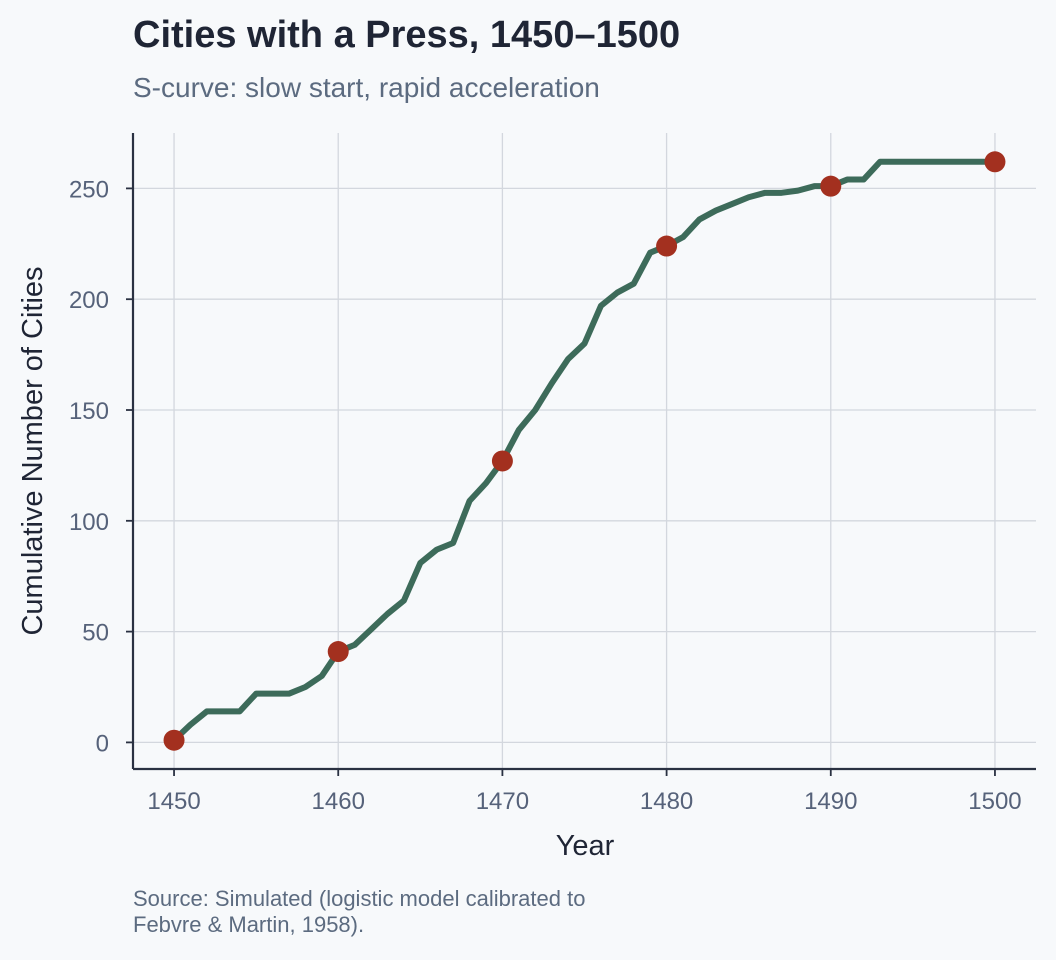 The image size is (1056, 960). Describe the element at coordinates (407, 35) in the screenshot. I see `chart-title: Cities with a Press, 1450–1500` at that location.